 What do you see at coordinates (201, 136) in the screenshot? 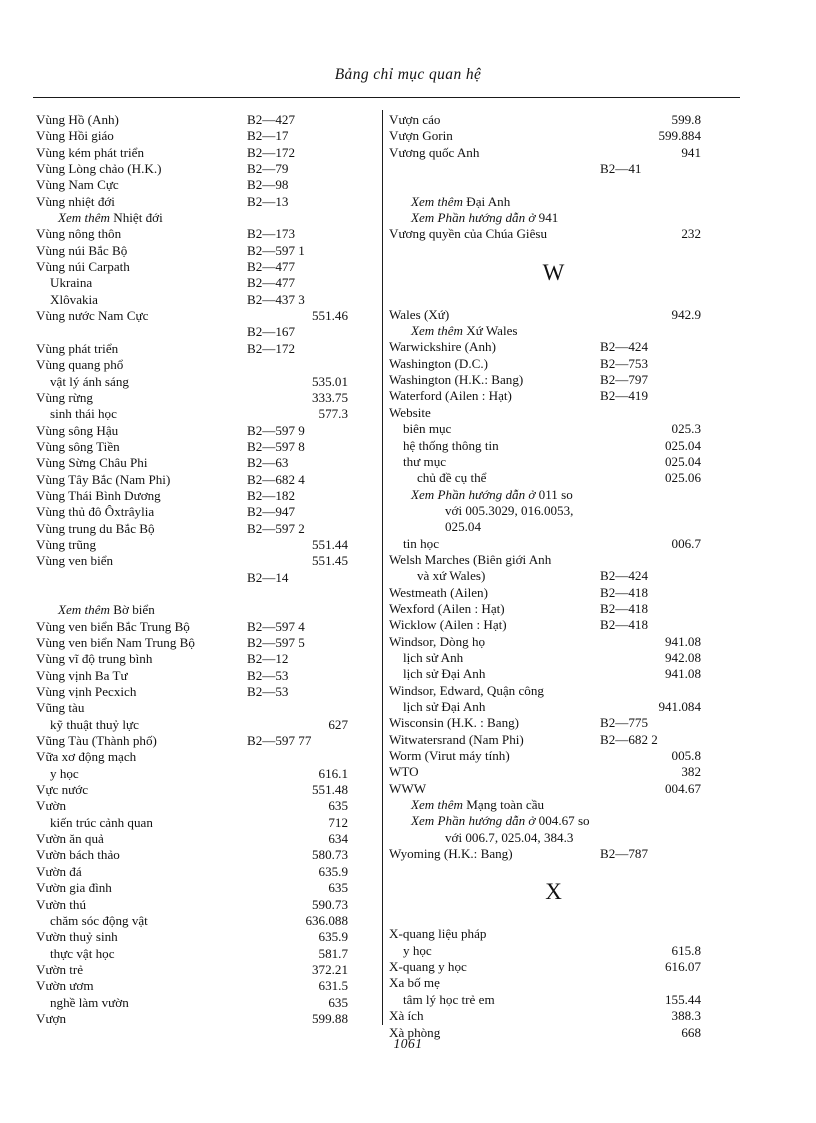
I see `index-entry: Vùng Hồi giáo B2—17` at bounding box center [201, 136].